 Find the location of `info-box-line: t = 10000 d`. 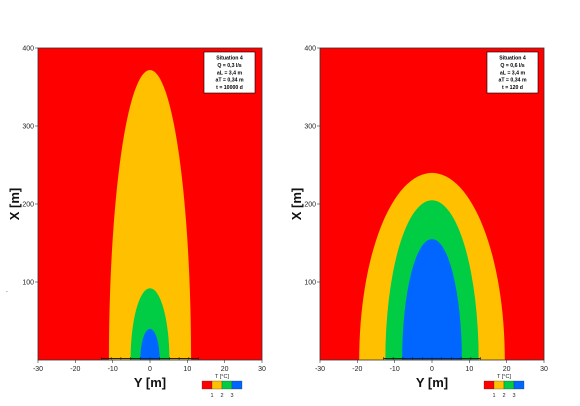

info-box-line: t = 10000 d is located at coordinates (229, 88).